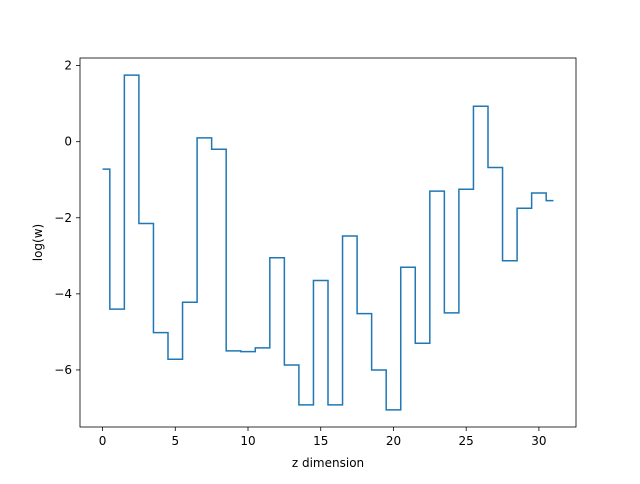 The height and width of the screenshot is (484, 640). What do you see at coordinates (38, 242) in the screenshot?
I see `y-axis-label: log(w)` at bounding box center [38, 242].